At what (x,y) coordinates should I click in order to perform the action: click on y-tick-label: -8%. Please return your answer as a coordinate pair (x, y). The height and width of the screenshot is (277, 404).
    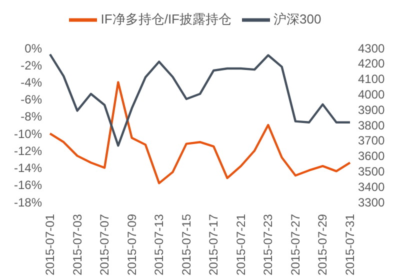
    Looking at the image, I should click on (31, 117).